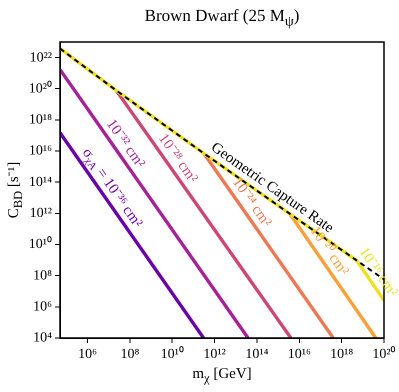  Describe the element at coordinates (222, 18) in the screenshot. I see `chart-title: Brown Dwarf (25 M$_{ψ}$)` at that location.